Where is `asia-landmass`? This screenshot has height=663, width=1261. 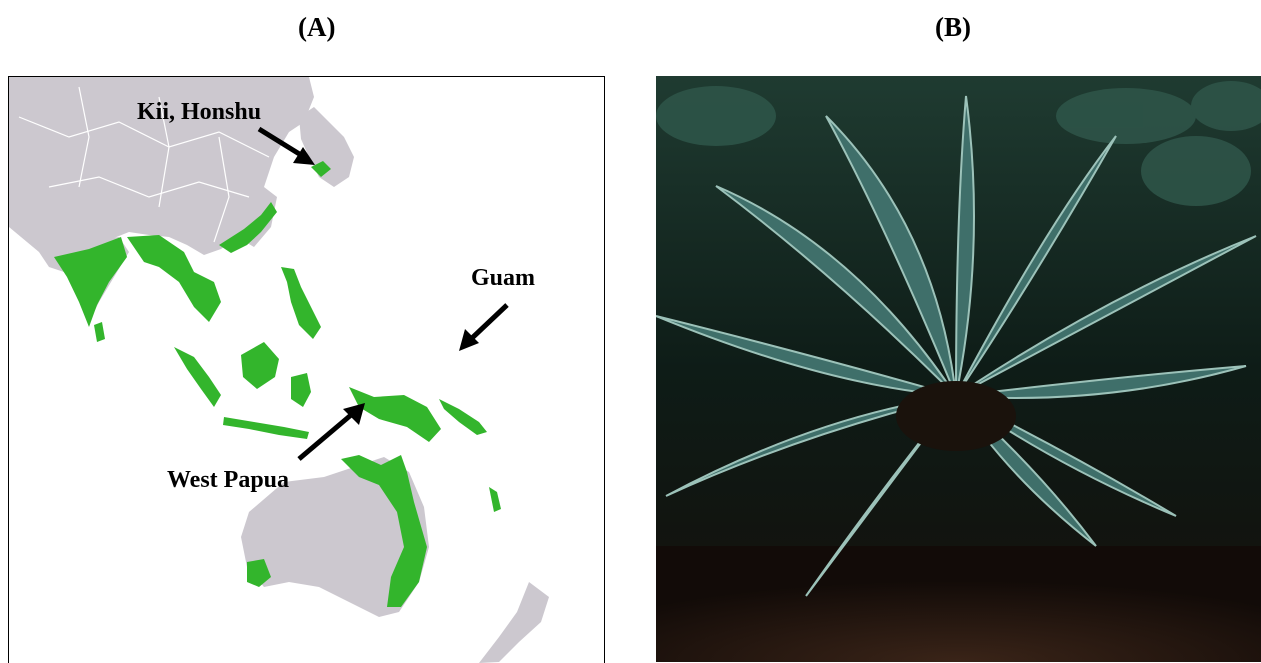
asia-landmass is located at coordinates (161, 167).